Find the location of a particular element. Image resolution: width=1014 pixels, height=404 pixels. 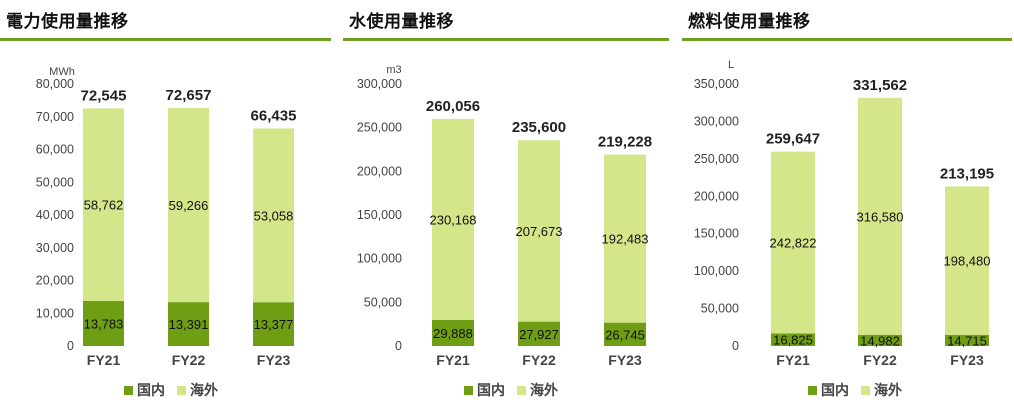

data-label-domestic: 16,825 is located at coordinates (793, 340).